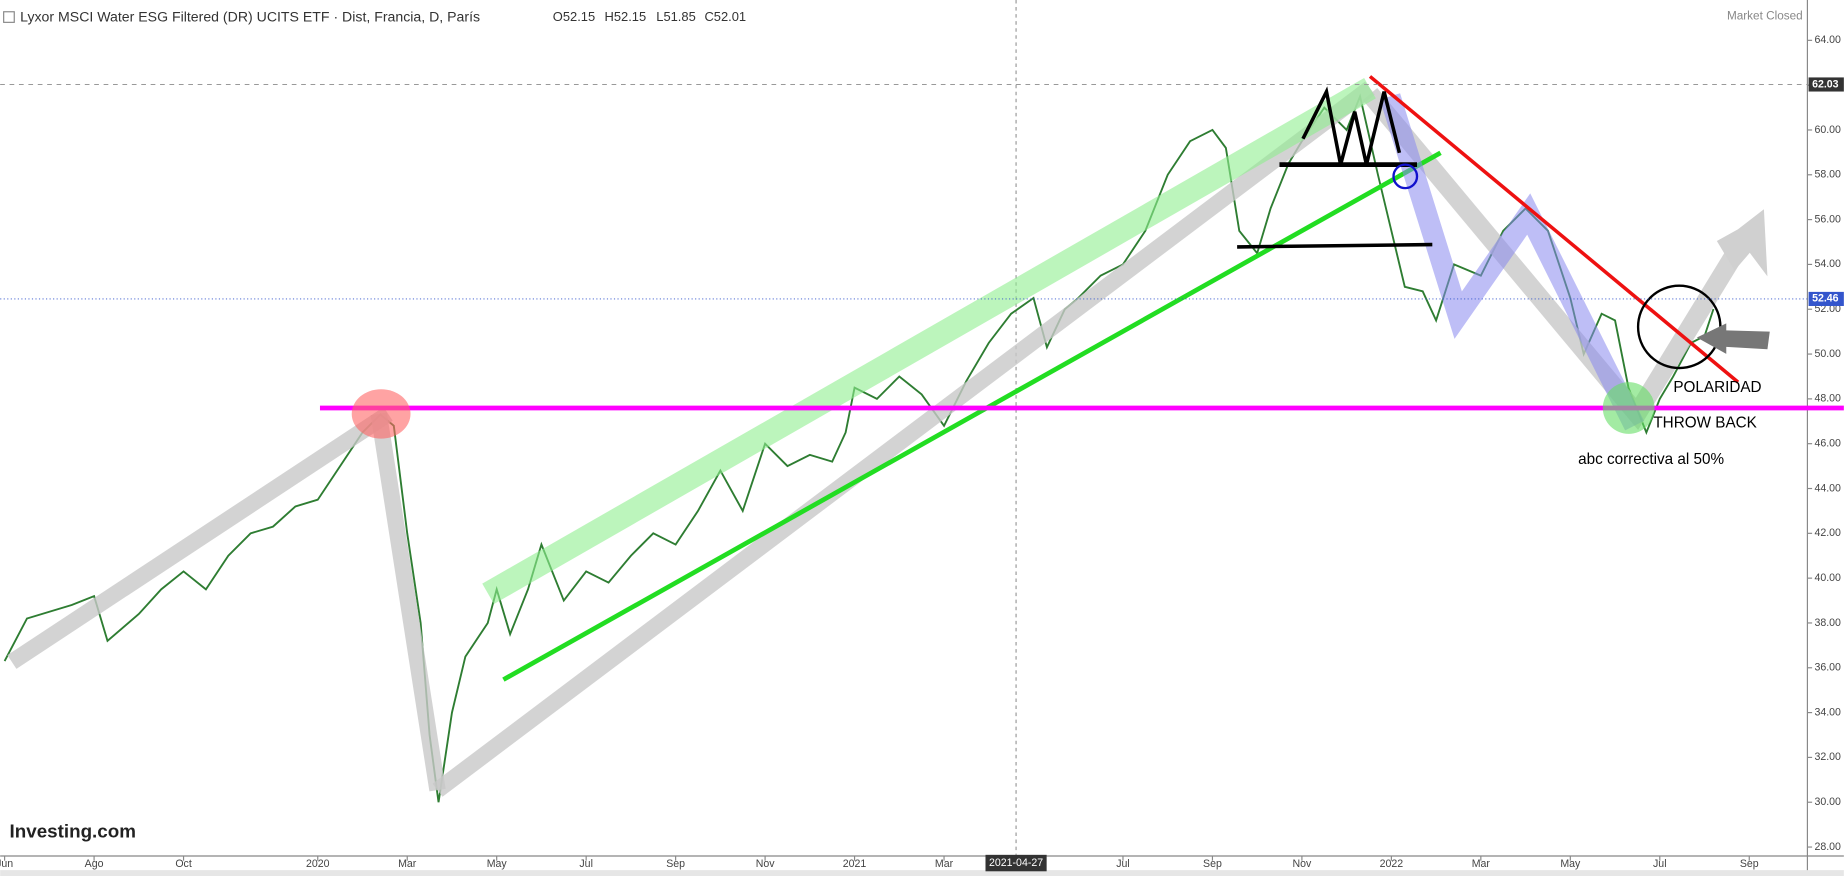  What do you see at coordinates (1827, 175) in the screenshot?
I see `y-tick-label: 58.00` at bounding box center [1827, 175].